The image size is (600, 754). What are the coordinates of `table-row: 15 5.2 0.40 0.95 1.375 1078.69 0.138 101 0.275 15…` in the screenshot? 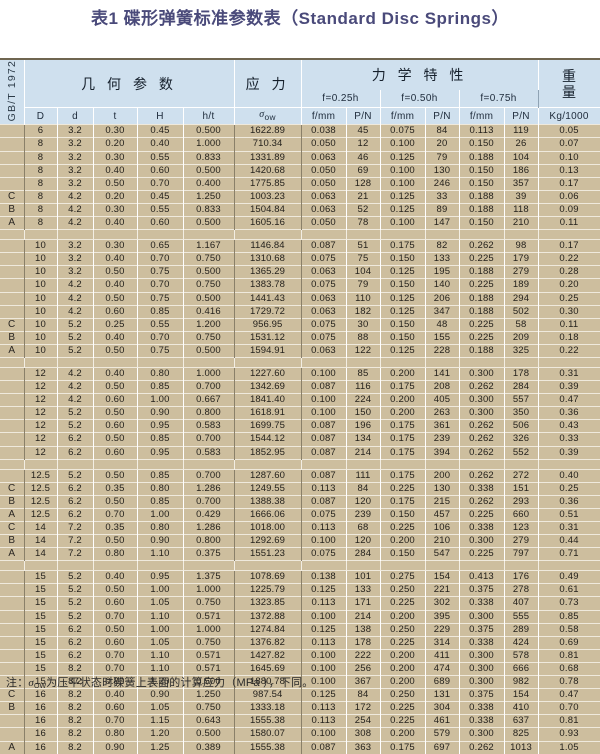 It's located at (300, 577).